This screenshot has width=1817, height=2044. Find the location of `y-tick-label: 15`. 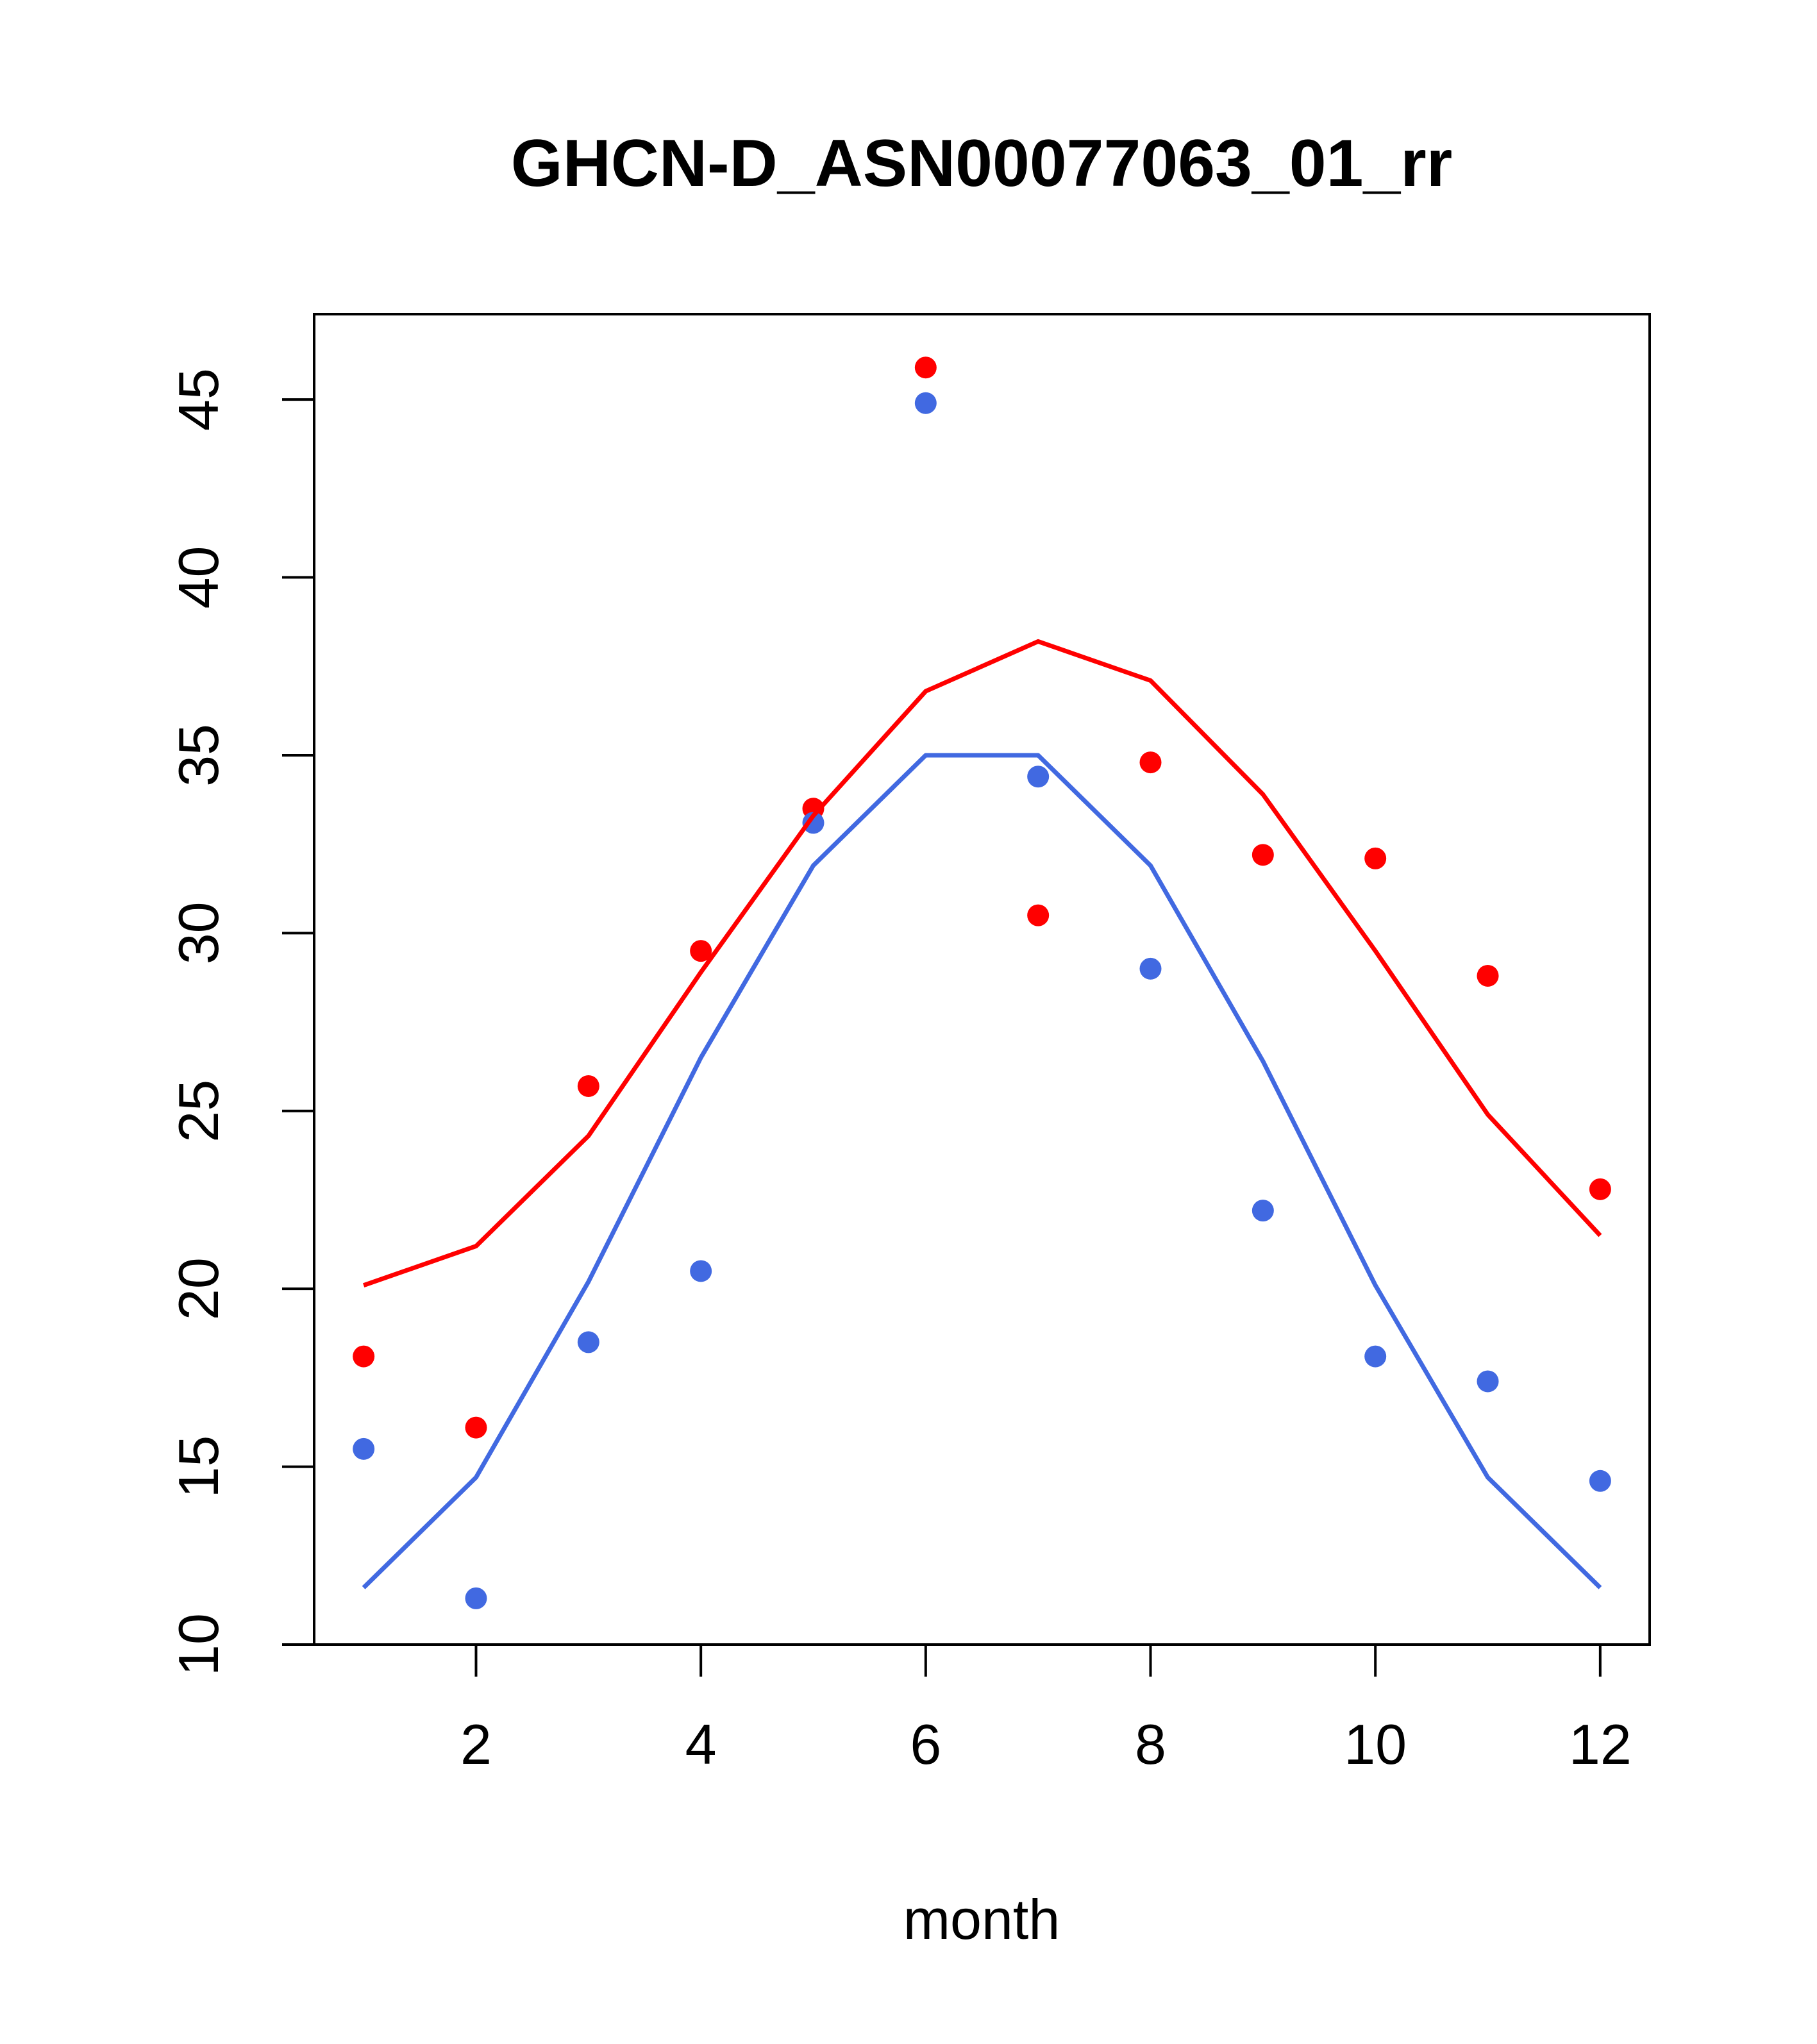

y-tick-label: 15 is located at coordinates (198, 1467).